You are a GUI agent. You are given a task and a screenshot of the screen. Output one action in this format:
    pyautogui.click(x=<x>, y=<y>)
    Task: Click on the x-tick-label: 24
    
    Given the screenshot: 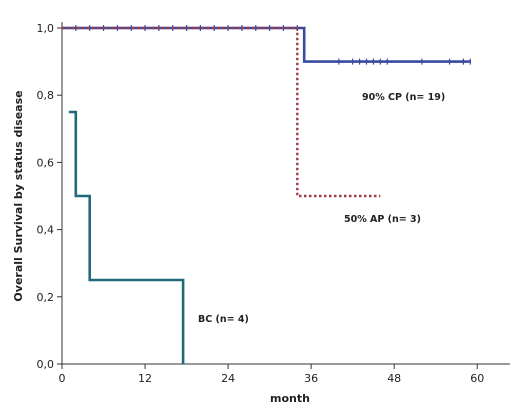 What is the action you would take?
    pyautogui.click(x=228, y=378)
    